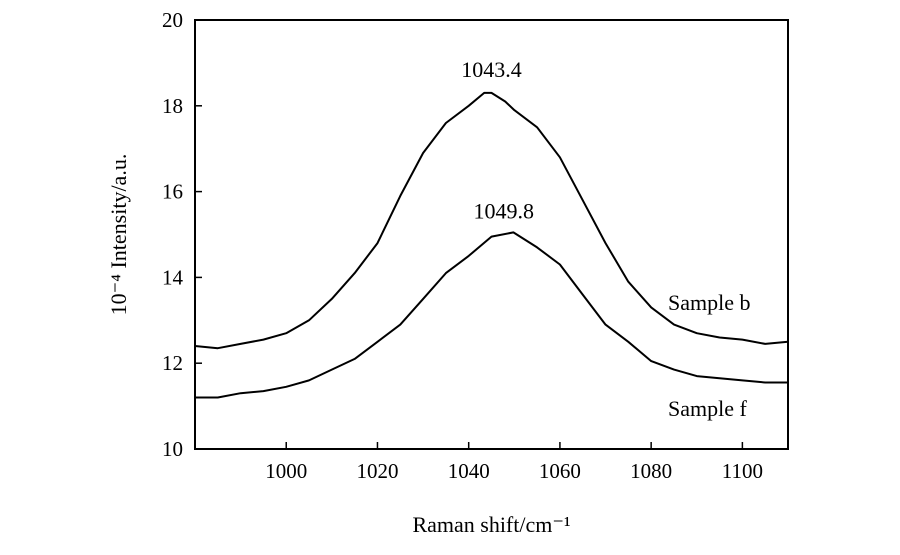 The height and width of the screenshot is (555, 900). I want to click on y-tick-label: 20, so click(172, 20).